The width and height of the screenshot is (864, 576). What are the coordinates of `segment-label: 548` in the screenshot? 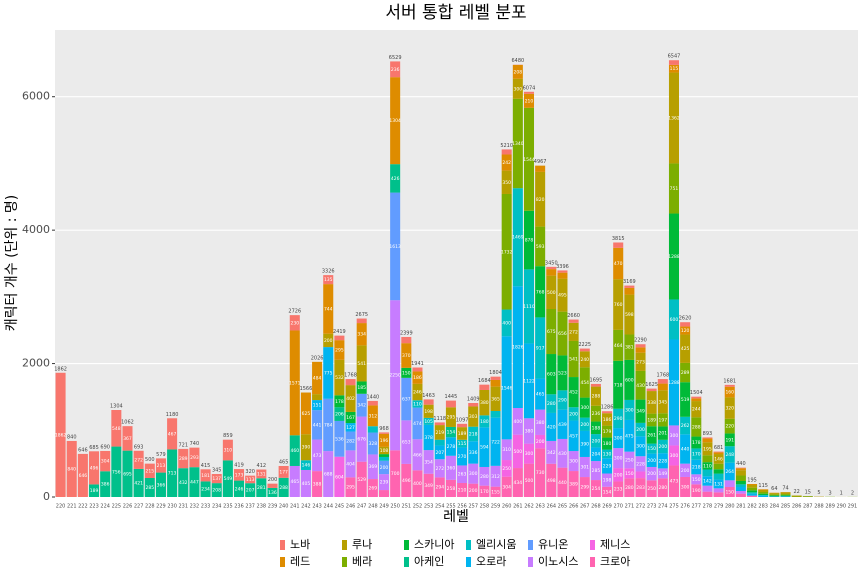 It's located at (116, 429).